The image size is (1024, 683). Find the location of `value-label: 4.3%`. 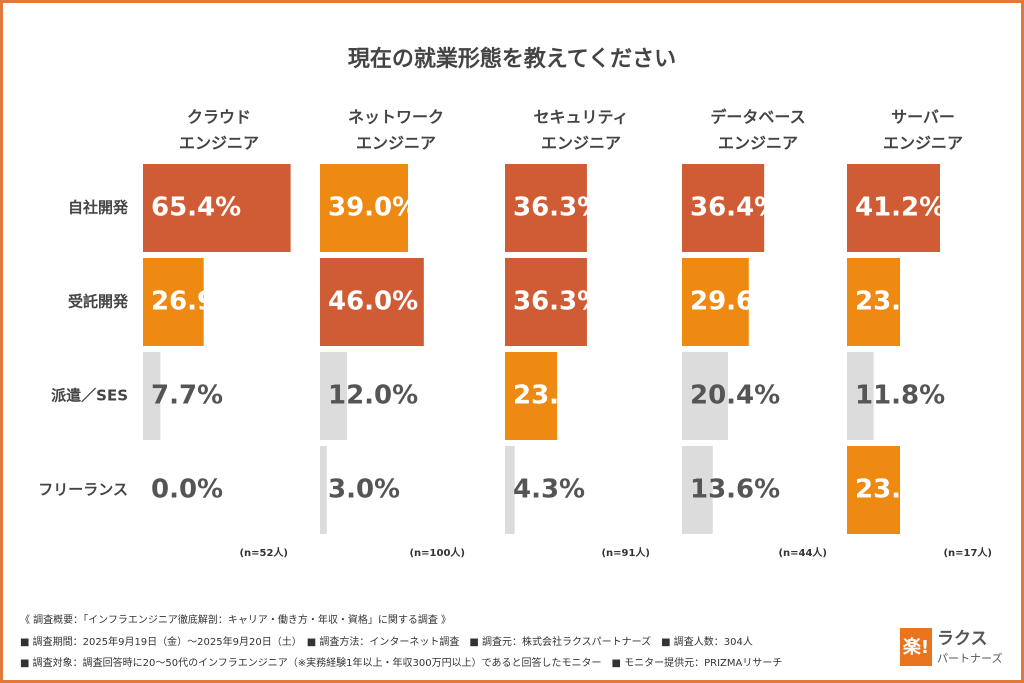

value-label: 4.3% is located at coordinates (549, 490).